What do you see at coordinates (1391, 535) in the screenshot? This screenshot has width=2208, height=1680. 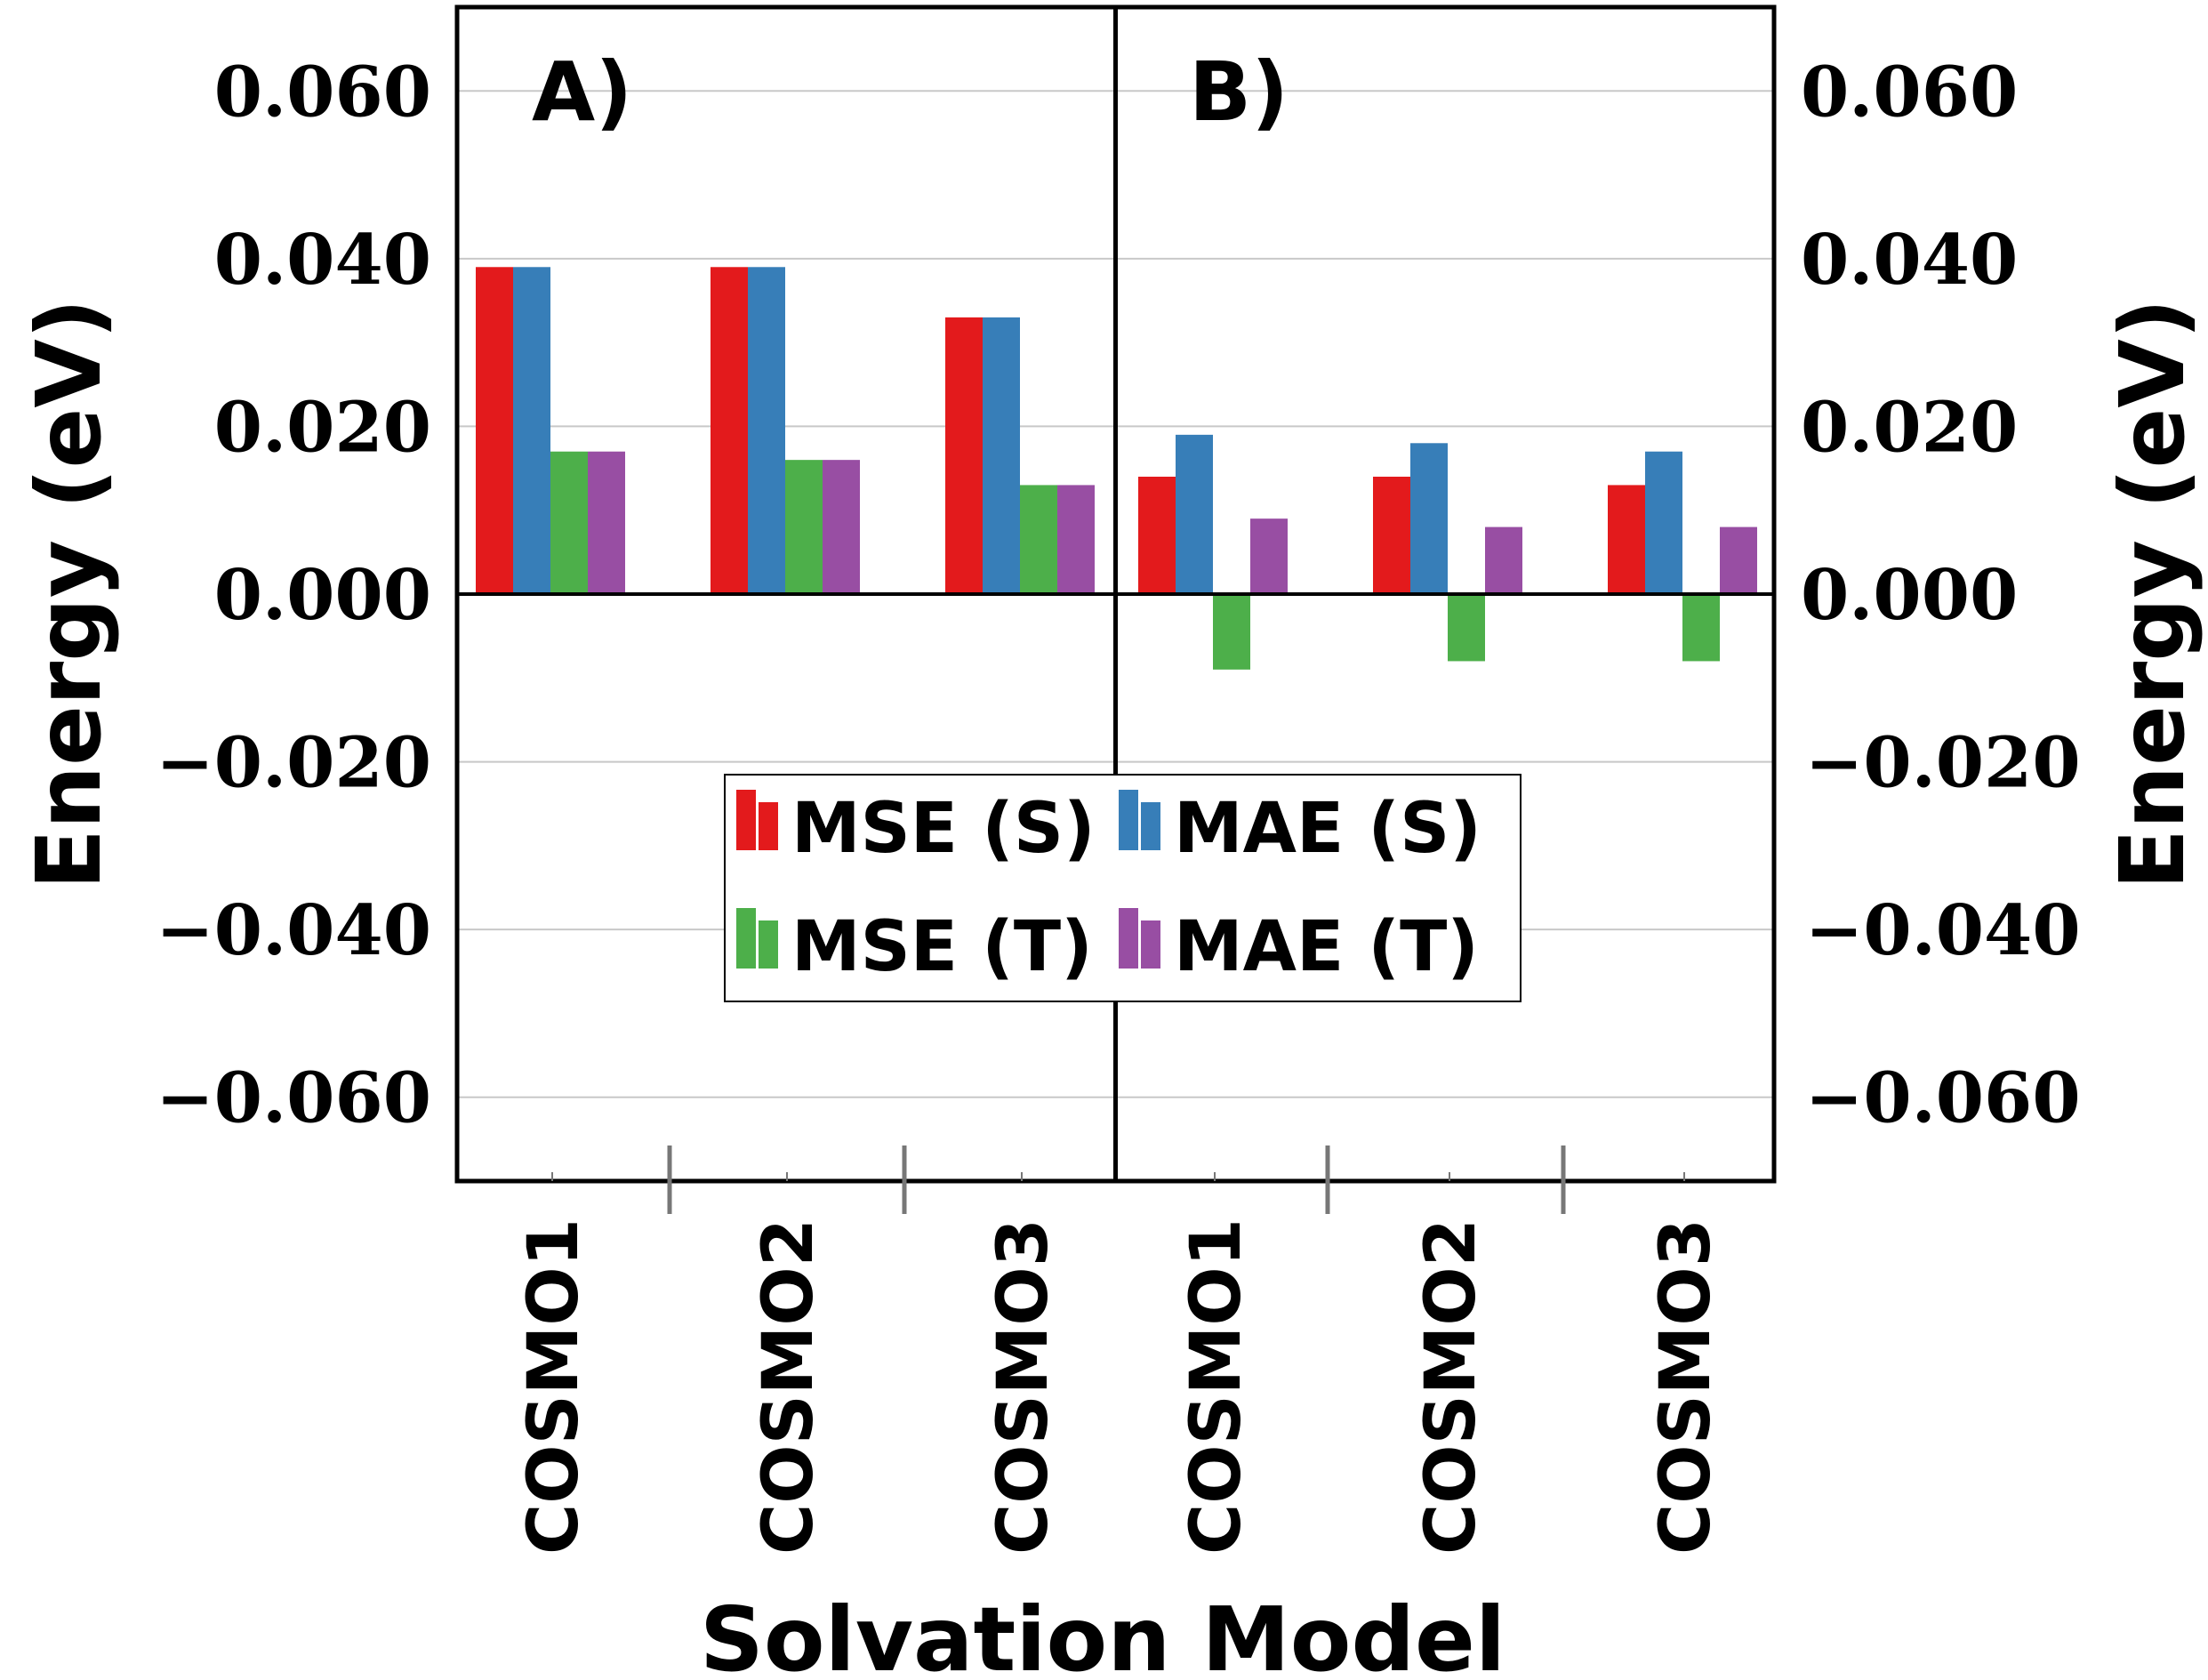 I see `bar-b-mse-s-cosmo2` at bounding box center [1391, 535].